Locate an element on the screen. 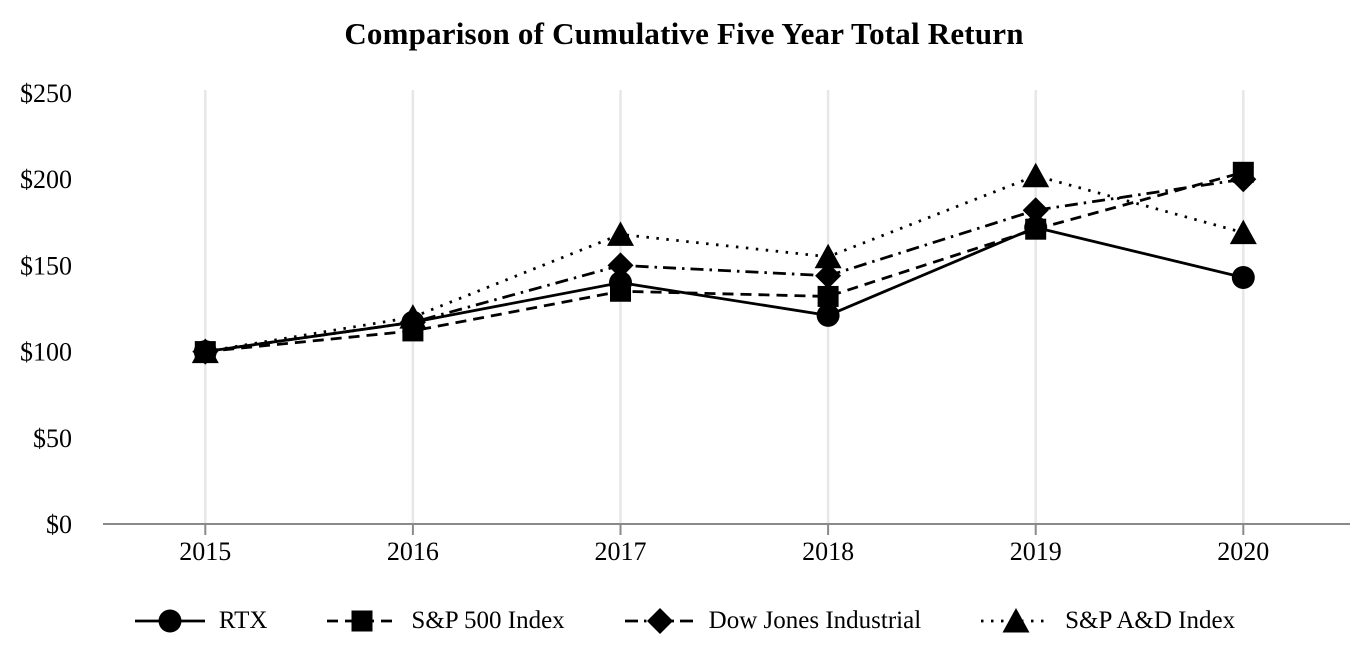 This screenshot has height=666, width=1368. dow-jones-industrial-legend-swatch-icon is located at coordinates (659, 621).